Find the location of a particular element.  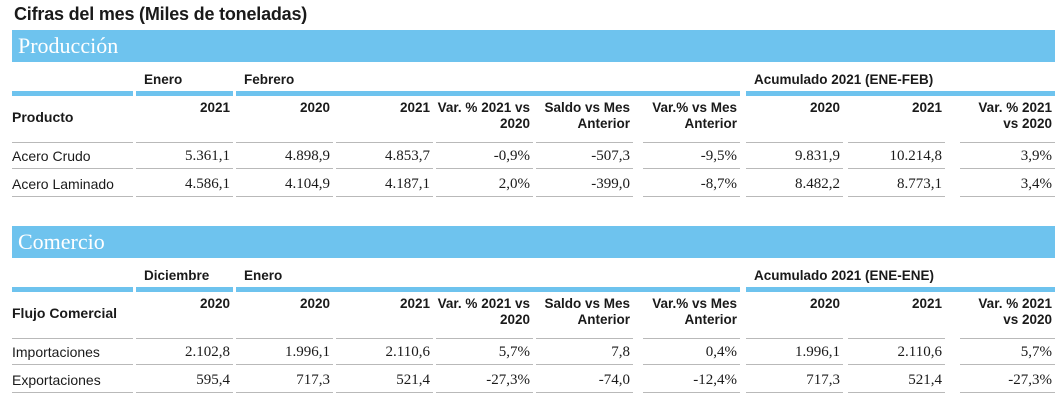

table-cell: 2.102,8 is located at coordinates (207, 352).